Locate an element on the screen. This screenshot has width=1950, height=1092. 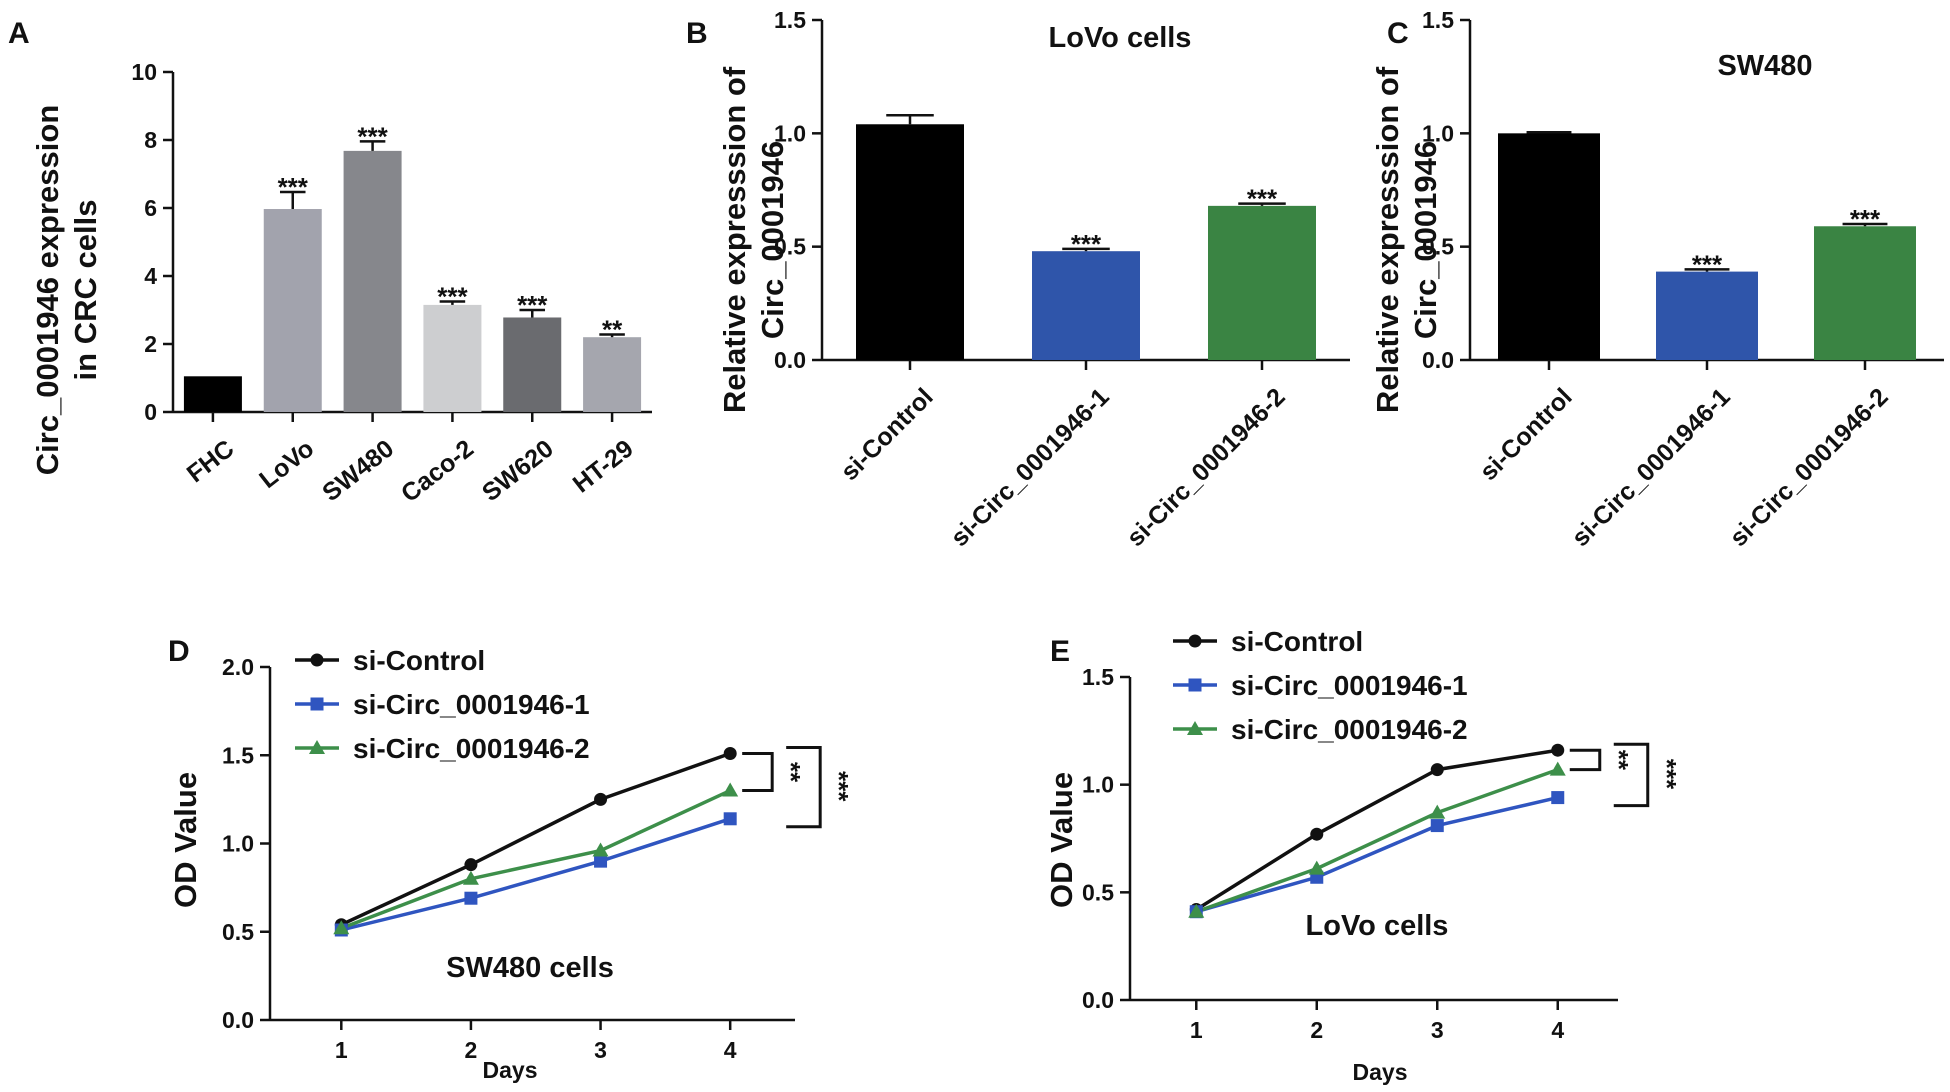
panel-d-y-tick-label: 0.5 is located at coordinates (238, 932).